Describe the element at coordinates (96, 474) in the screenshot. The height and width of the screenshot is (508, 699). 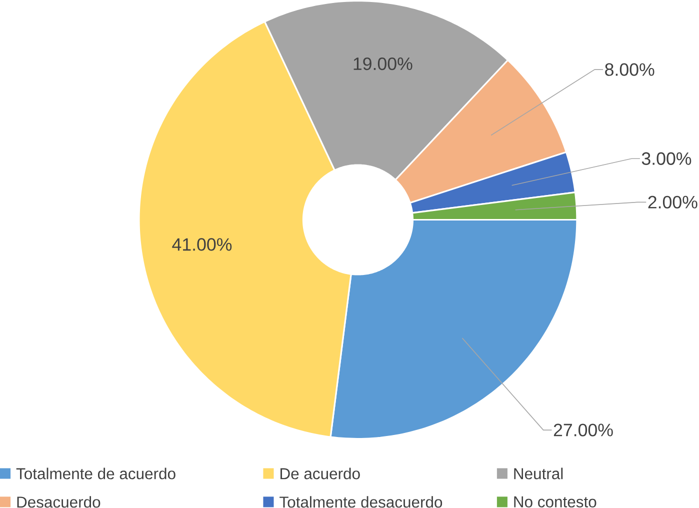
I see `legend-label: Totalmente de acuerdo` at that location.